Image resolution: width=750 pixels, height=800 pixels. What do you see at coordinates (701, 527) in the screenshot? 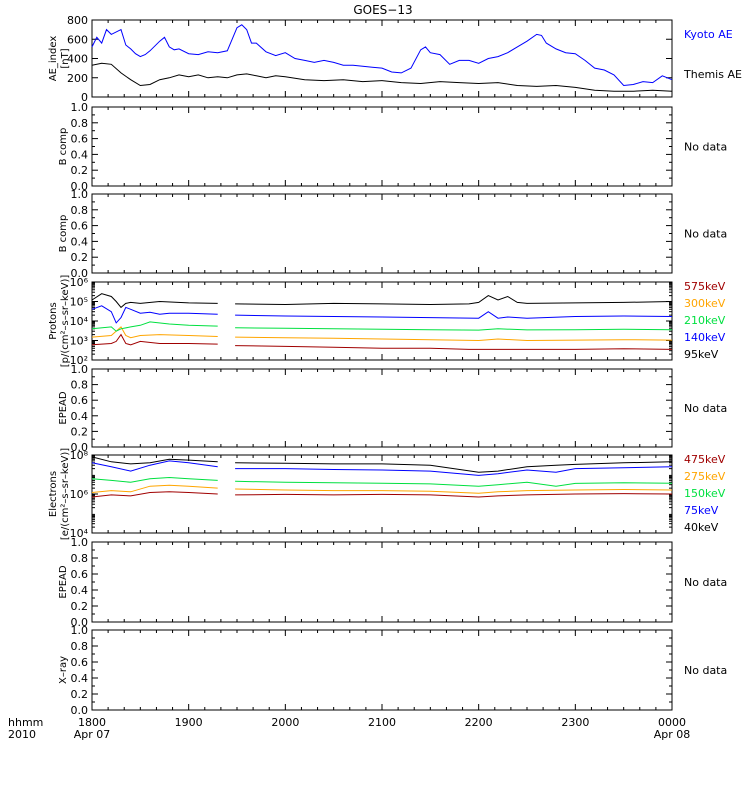
I see `legend-40kev: 40keV` at bounding box center [701, 527].